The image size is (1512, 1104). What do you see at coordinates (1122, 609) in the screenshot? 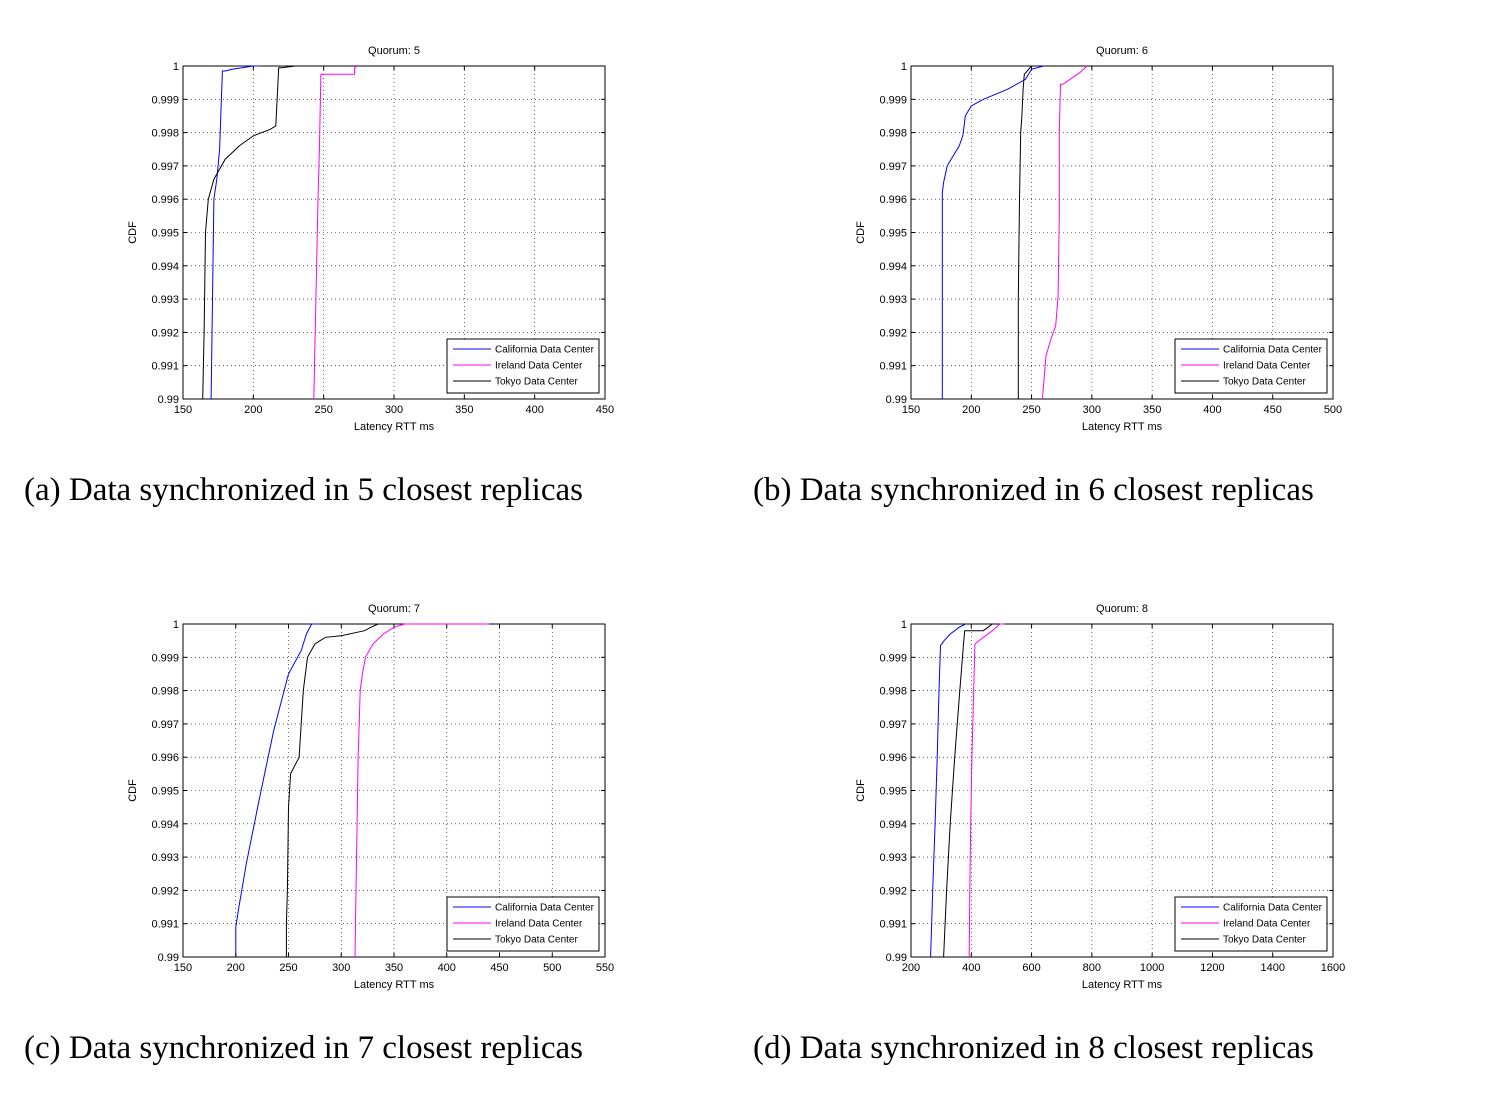
I see `chart-d-title: Quorum: 8` at bounding box center [1122, 609].